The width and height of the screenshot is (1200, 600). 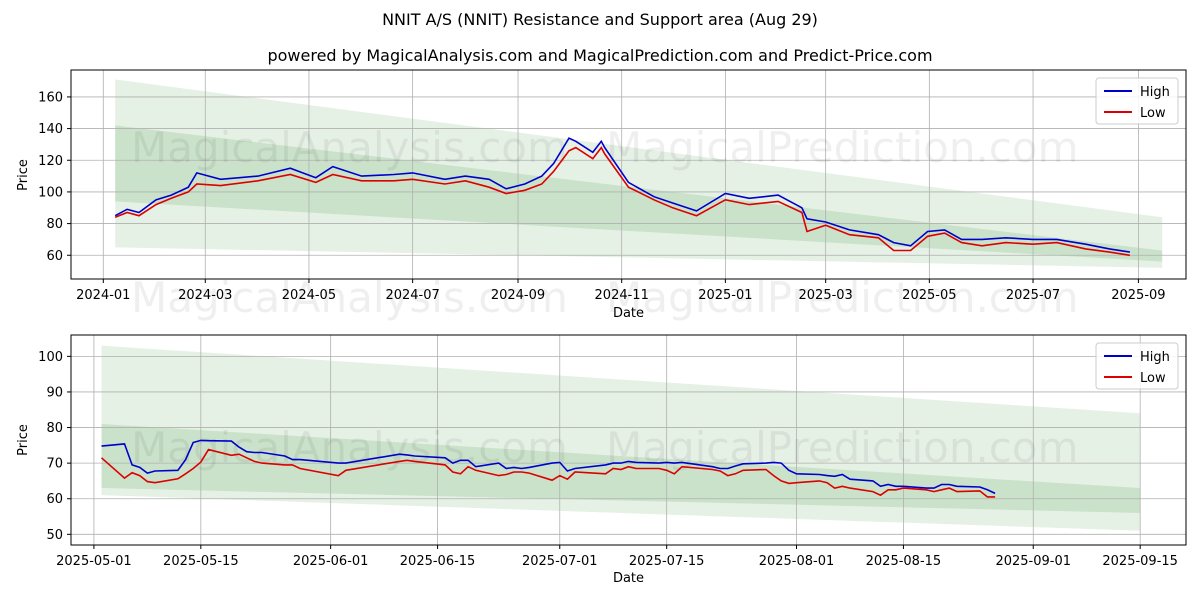 I want to click on x-tick-label: 2024-11, so click(x=622, y=295).